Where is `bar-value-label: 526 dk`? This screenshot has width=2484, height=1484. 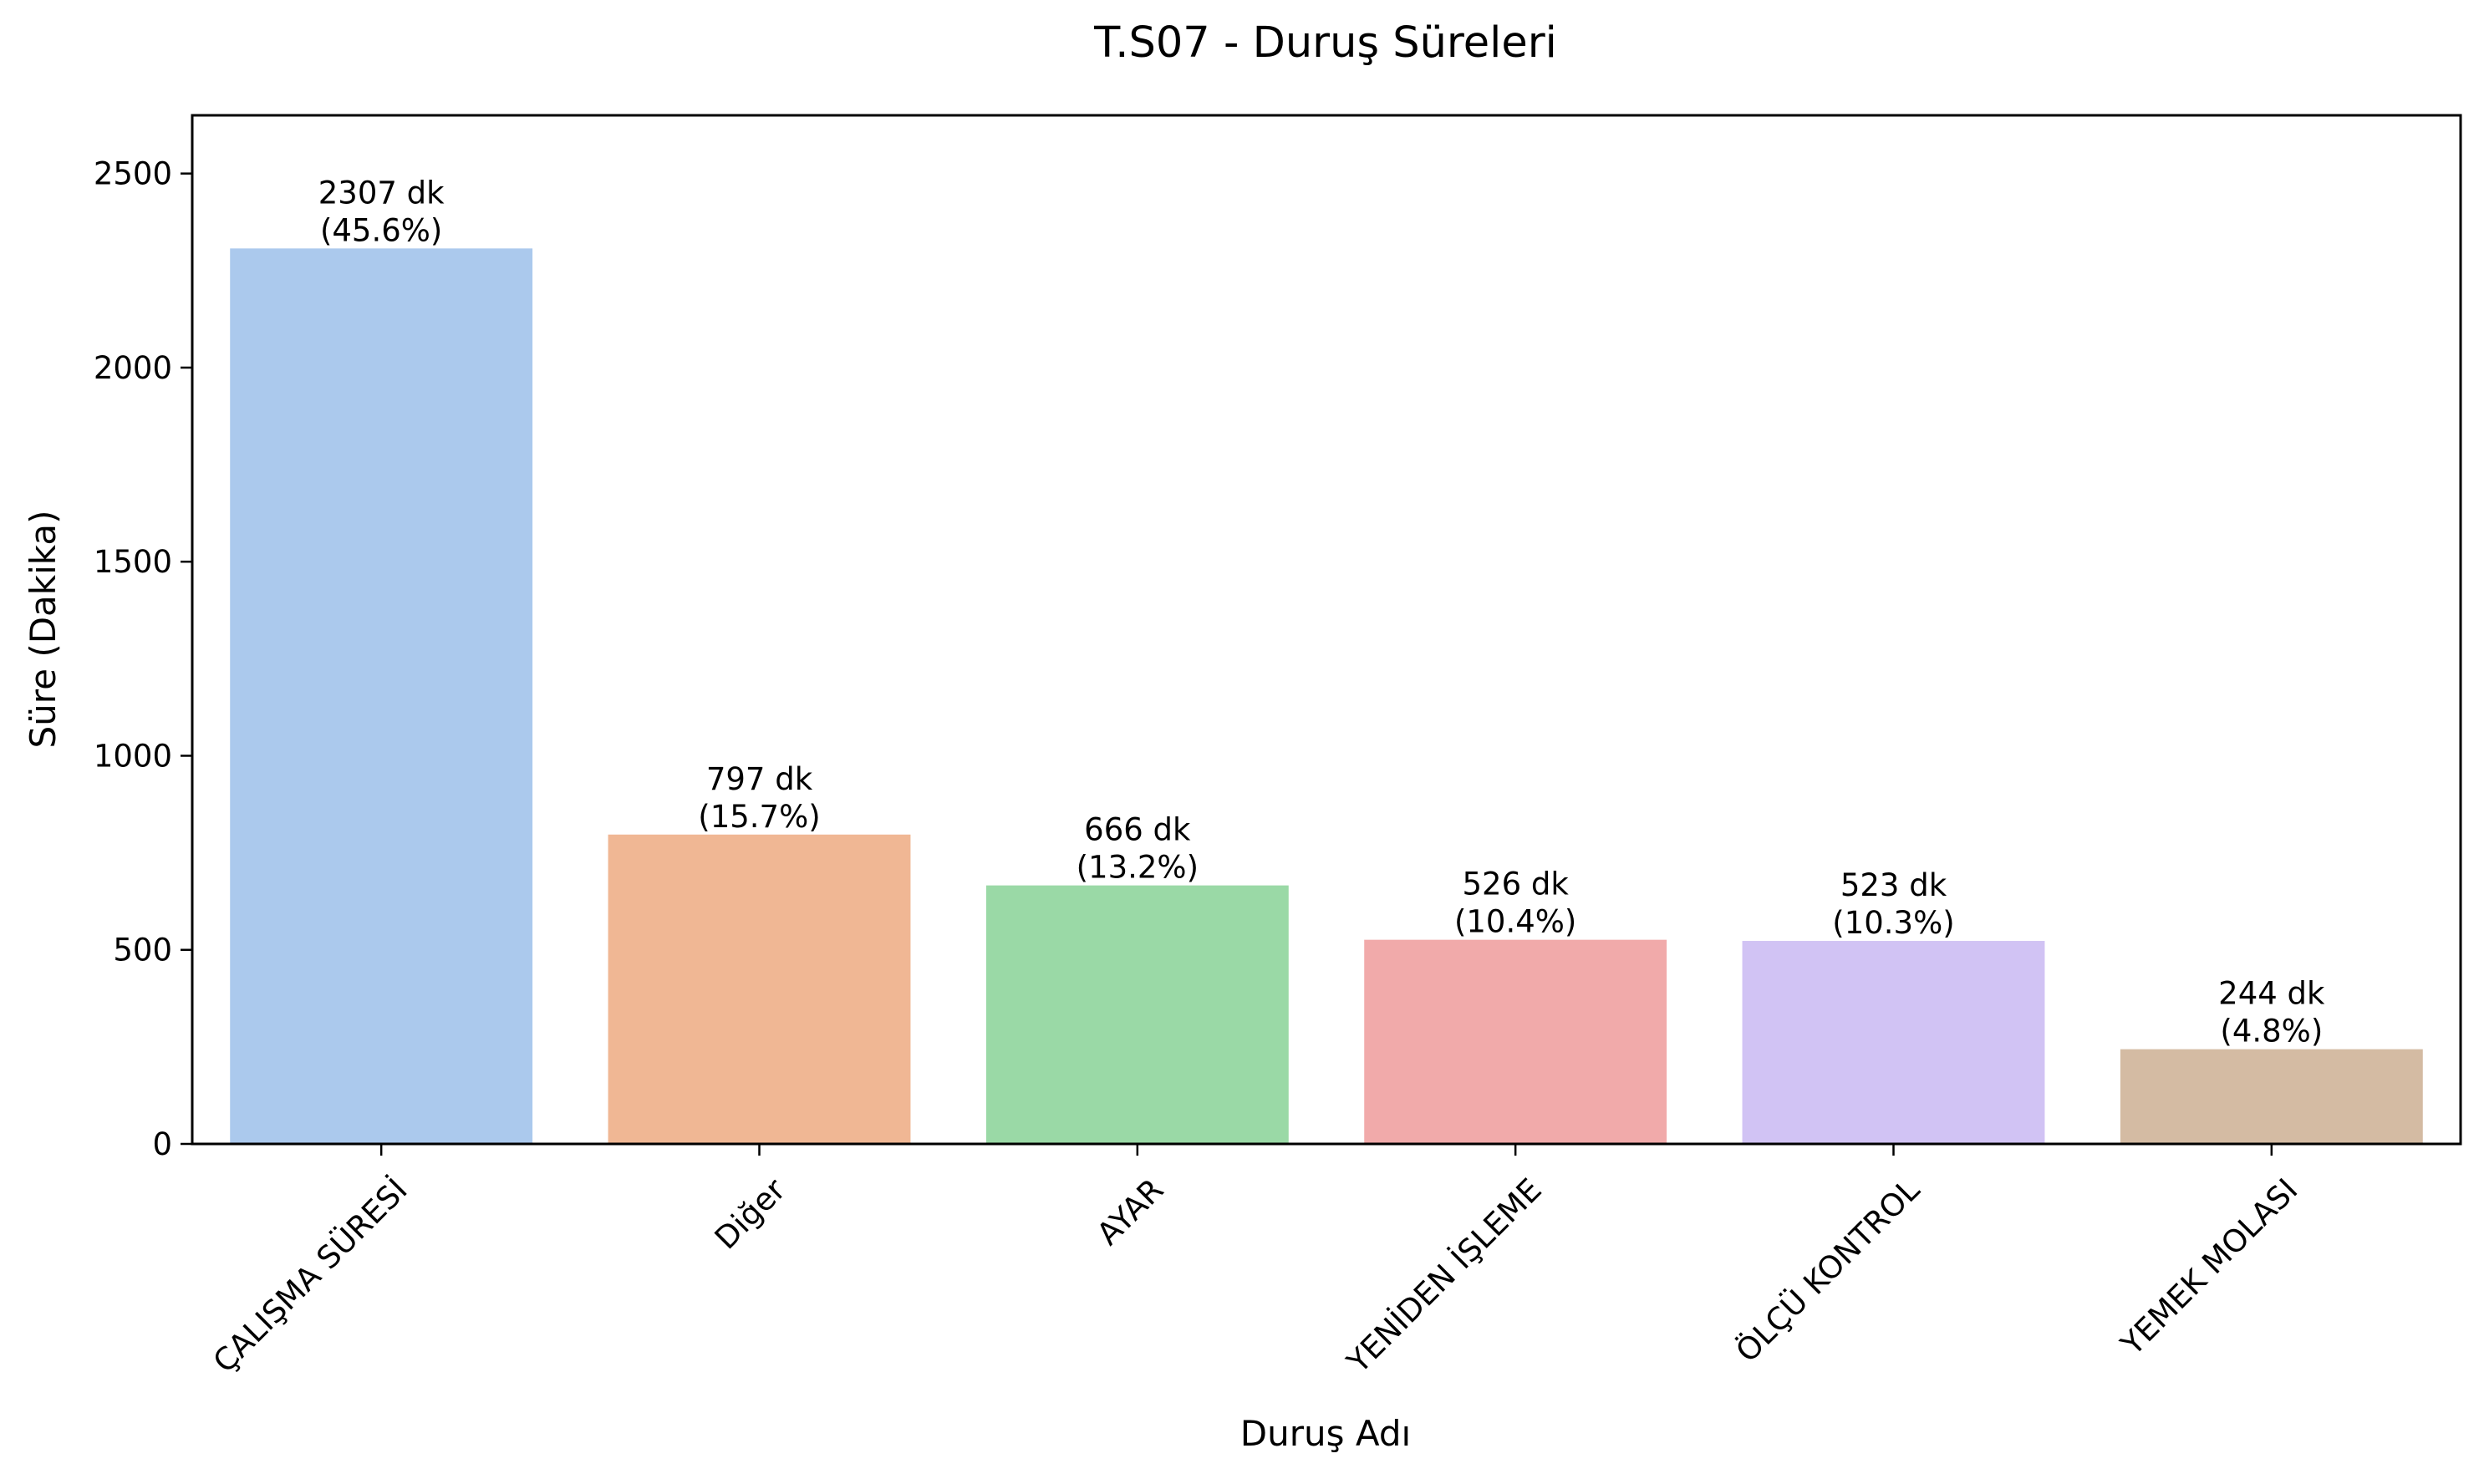 bar-value-label: 526 dk is located at coordinates (1516, 884).